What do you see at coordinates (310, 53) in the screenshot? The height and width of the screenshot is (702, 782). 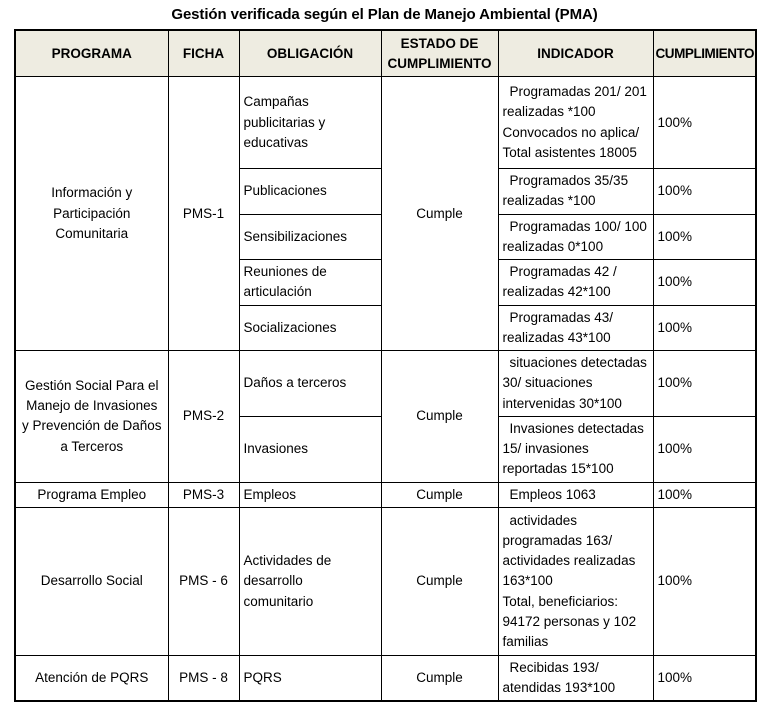 I see `column-header-obligacion: OBLIGACIÓN` at bounding box center [310, 53].